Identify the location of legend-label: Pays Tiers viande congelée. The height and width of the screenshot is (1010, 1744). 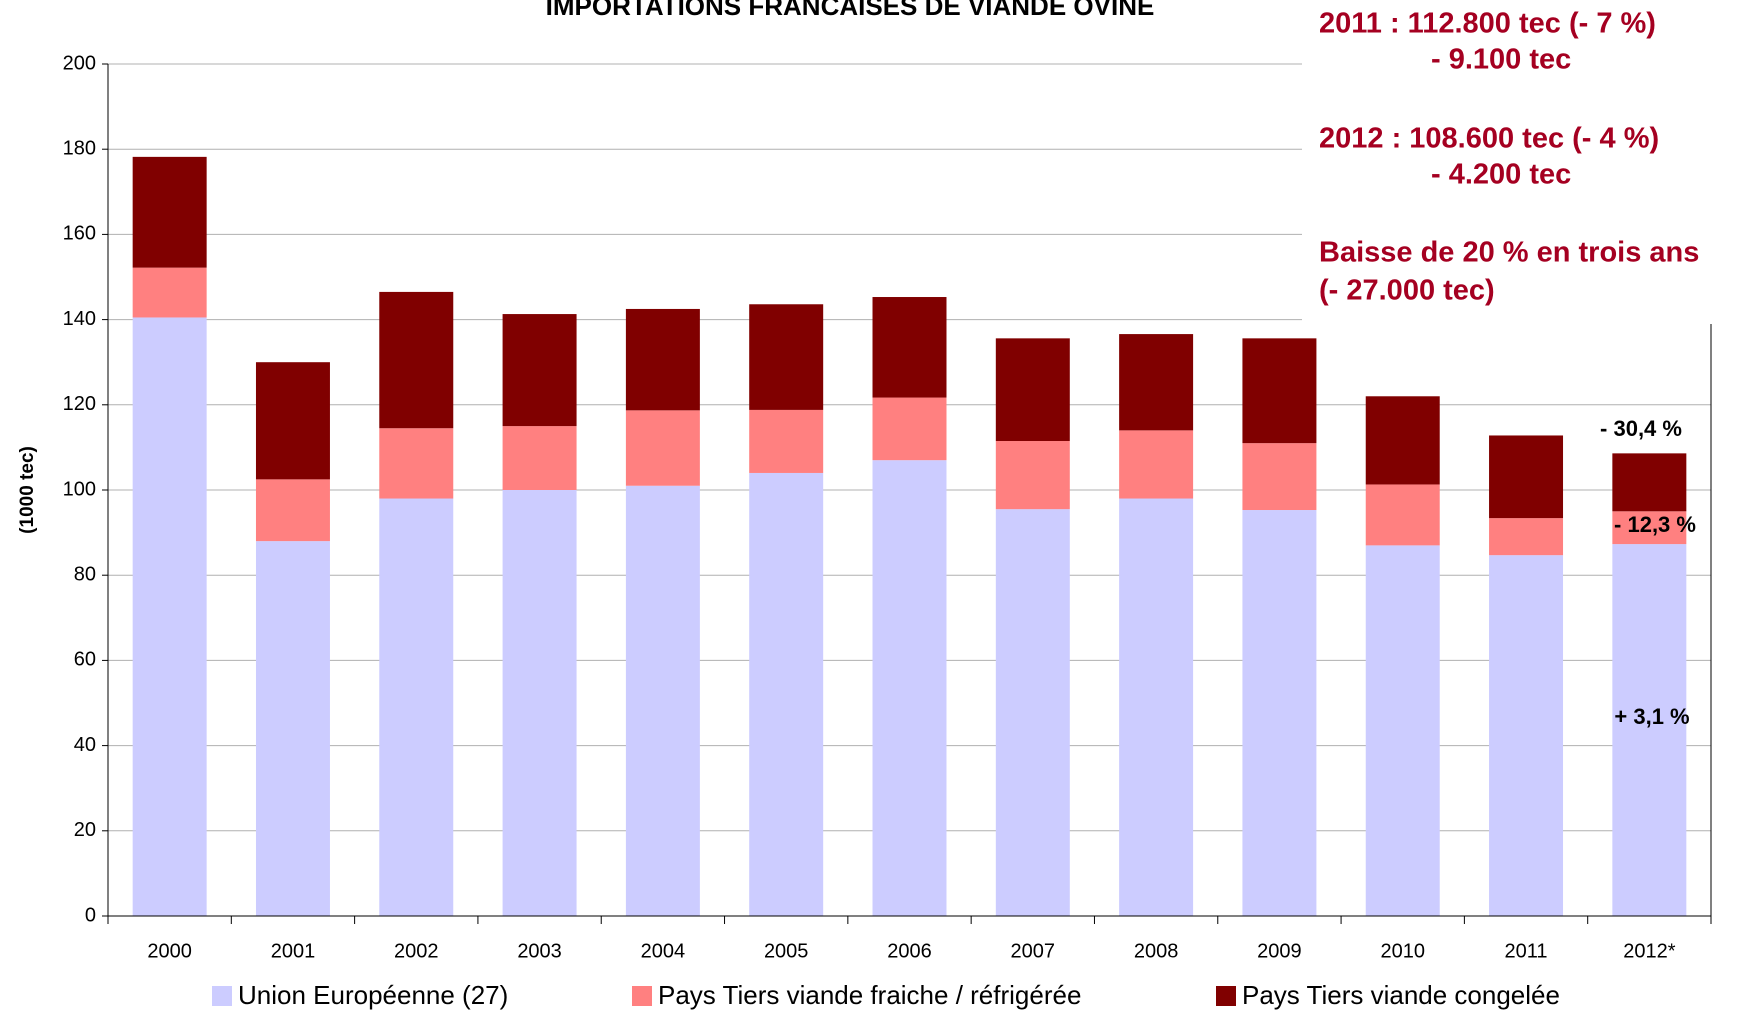
(1401, 995).